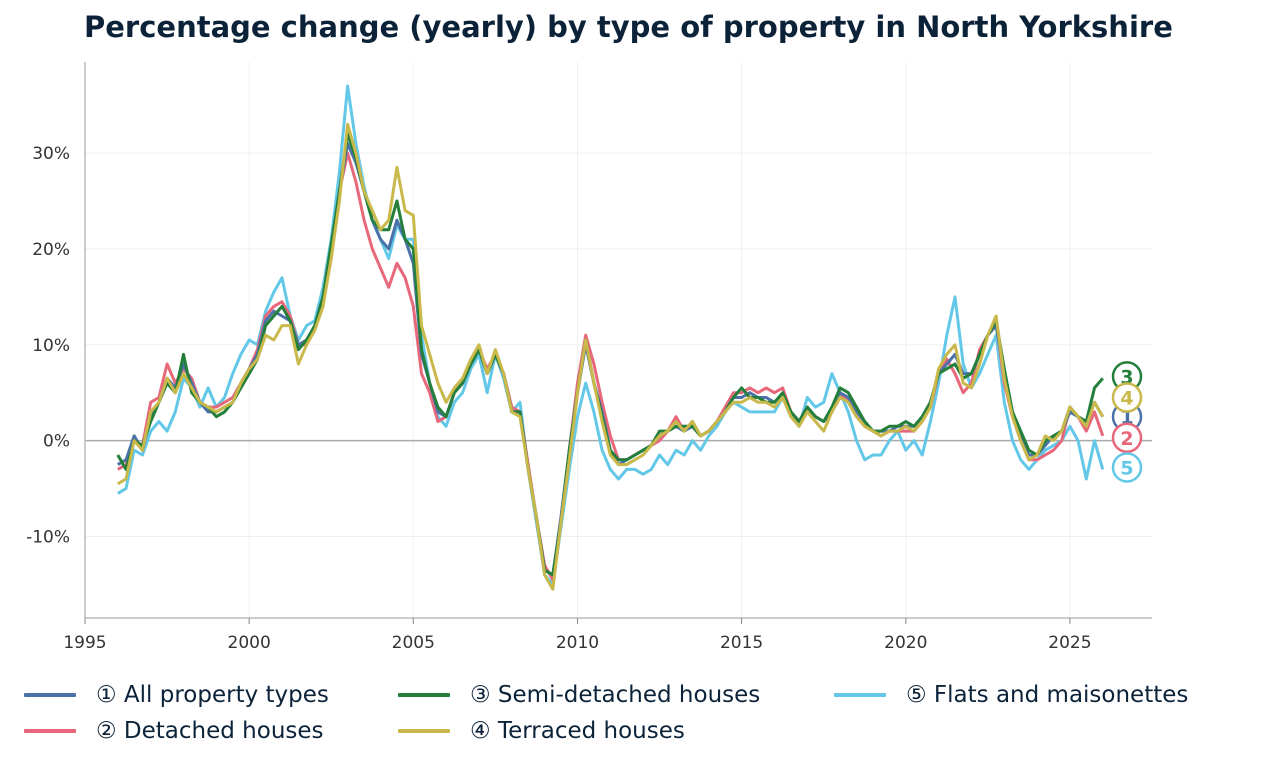 The height and width of the screenshot is (770, 1273). I want to click on y-tick-label: 0%, so click(56, 442).